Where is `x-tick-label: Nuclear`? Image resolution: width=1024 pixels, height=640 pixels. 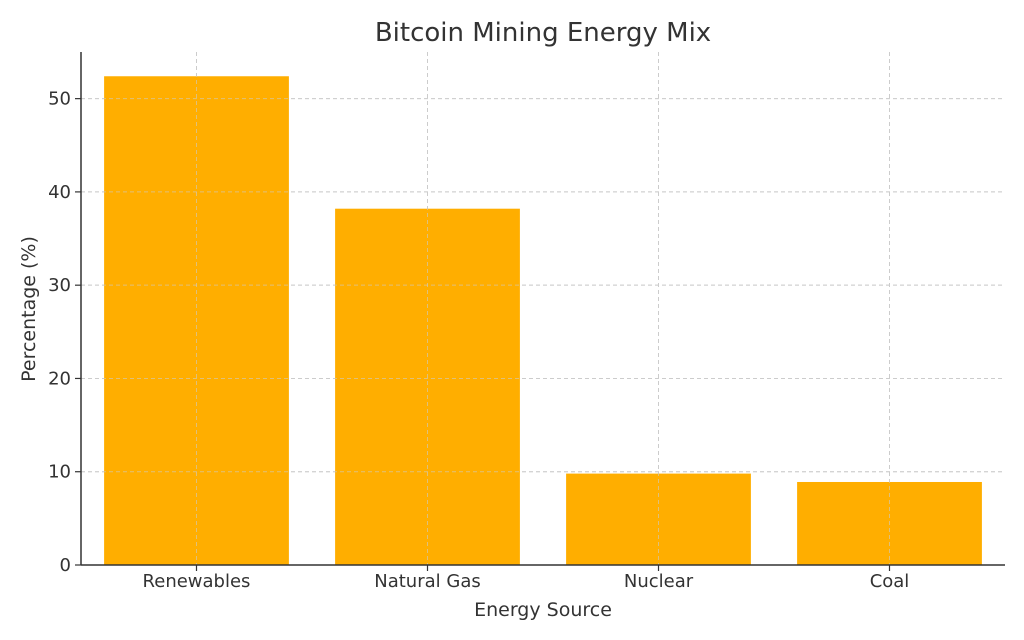 x-tick-label: Nuclear is located at coordinates (659, 581).